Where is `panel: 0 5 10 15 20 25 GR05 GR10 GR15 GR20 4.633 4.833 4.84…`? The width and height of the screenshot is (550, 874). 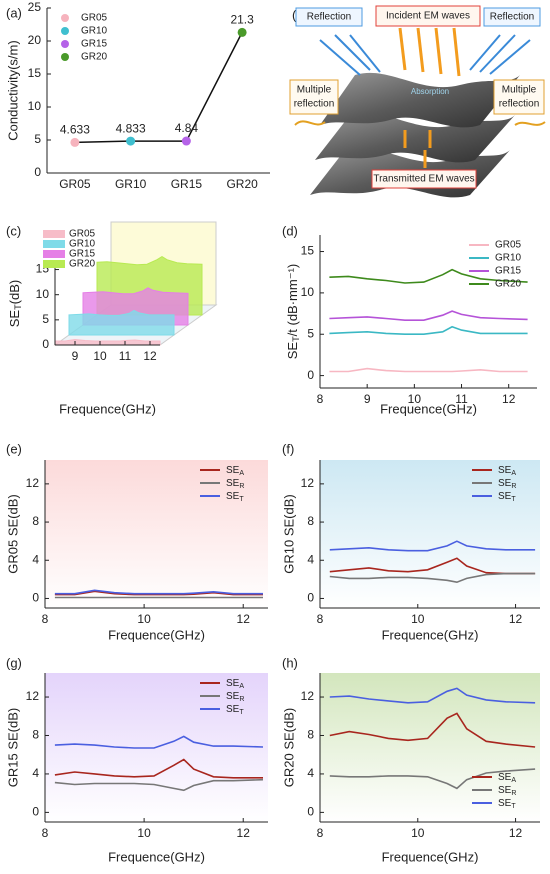 panel: 0 5 10 15 20 25 GR05 GR10 GR15 GR20 4.633 4.833 4.84… is located at coordinates (137, 95).